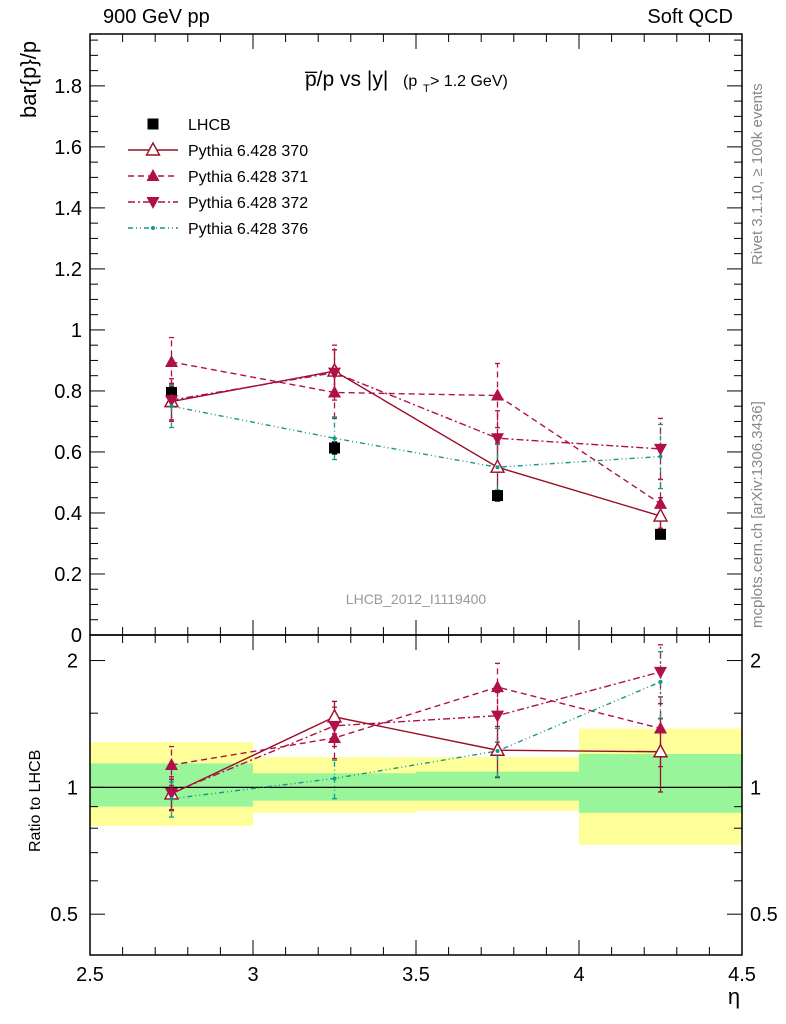 Image resolution: width=786 pixels, height=1024 pixels. Describe the element at coordinates (35, 801) in the screenshot. I see `ratio-y-axis-label: Ratio to LHCB` at that location.